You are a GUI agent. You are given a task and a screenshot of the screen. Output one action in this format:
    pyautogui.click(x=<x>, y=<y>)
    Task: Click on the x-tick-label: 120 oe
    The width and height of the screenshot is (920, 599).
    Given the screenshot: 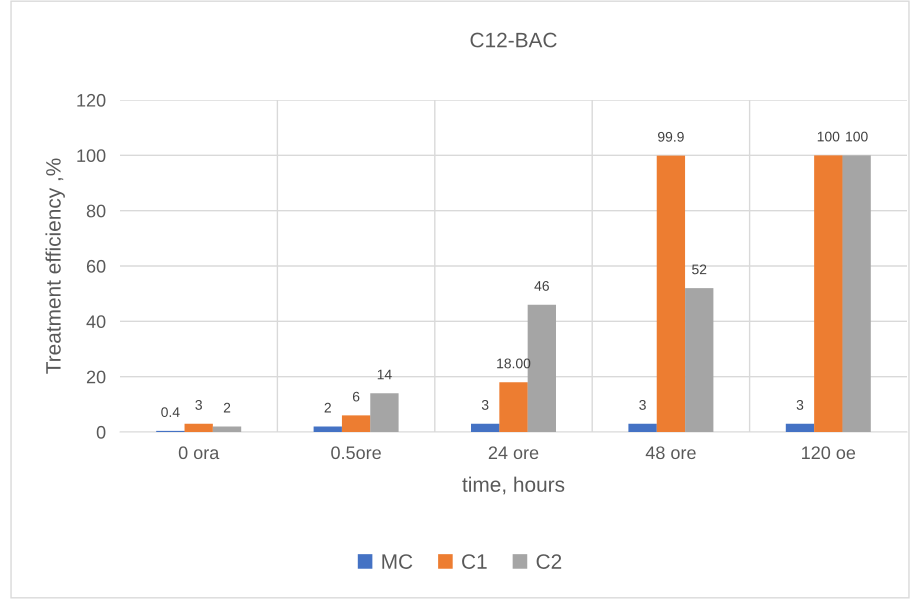 What is the action you would take?
    pyautogui.click(x=829, y=453)
    